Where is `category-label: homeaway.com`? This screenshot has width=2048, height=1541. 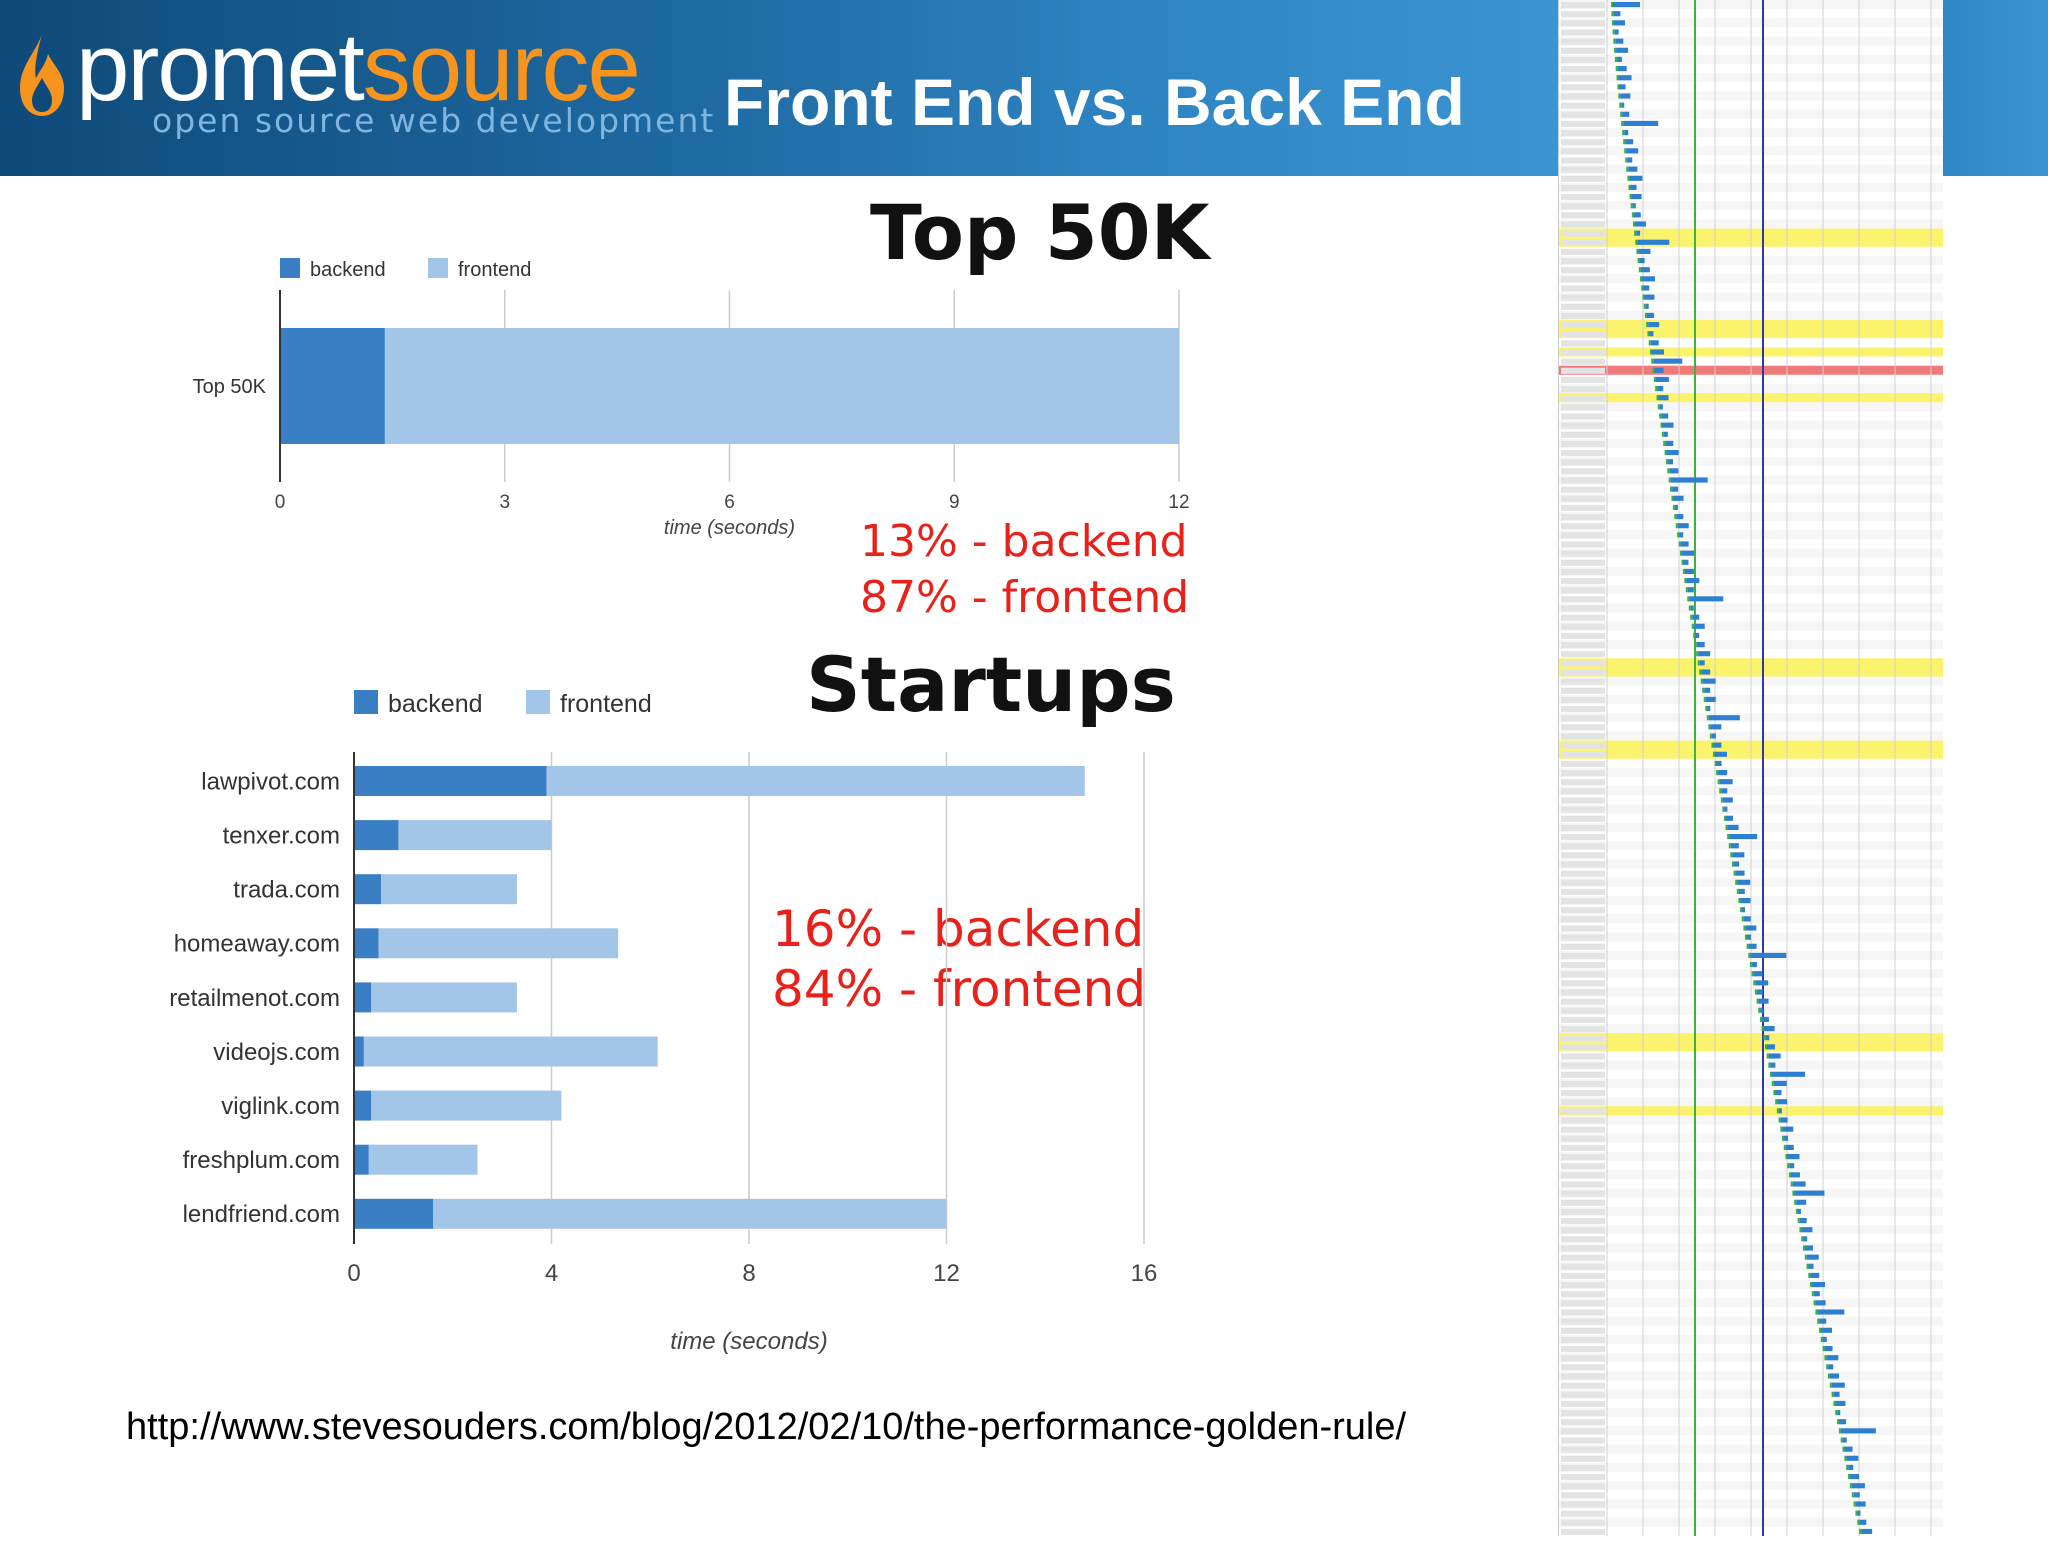 category-label: homeaway.com is located at coordinates (257, 944).